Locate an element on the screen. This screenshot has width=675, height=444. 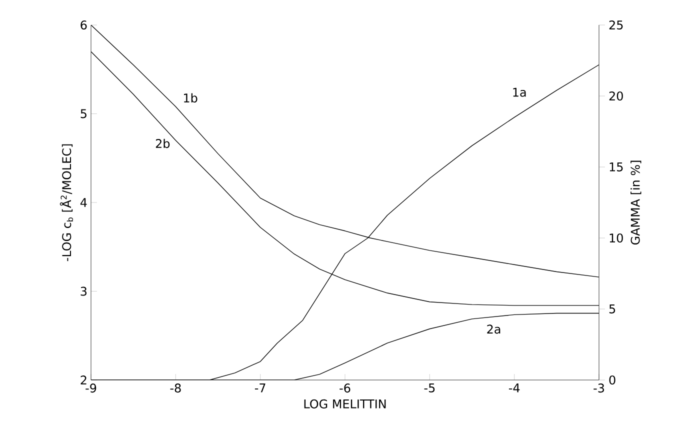
y2-tick-label: 5 is located at coordinates (612, 309).